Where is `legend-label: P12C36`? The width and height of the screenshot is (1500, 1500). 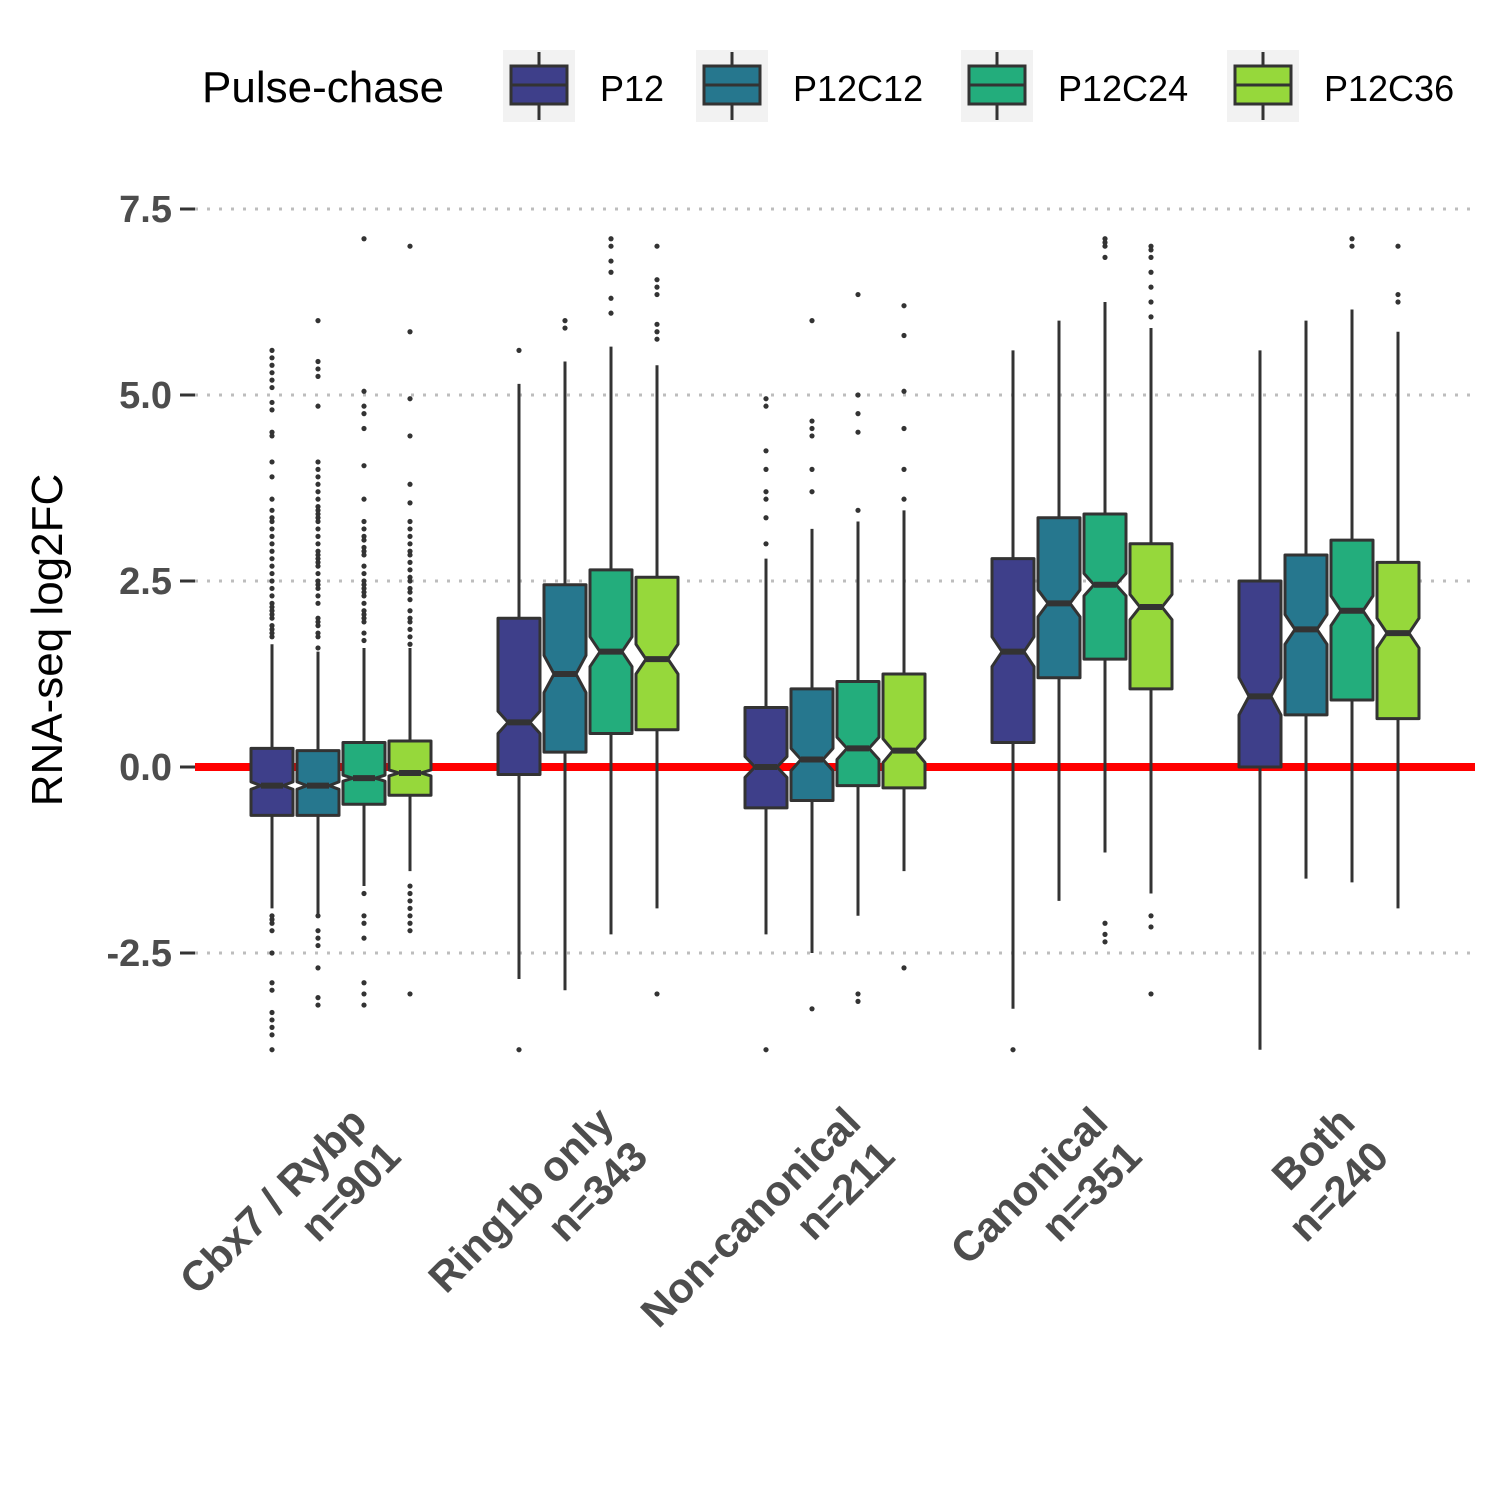 legend-label: P12C36 is located at coordinates (1389, 88).